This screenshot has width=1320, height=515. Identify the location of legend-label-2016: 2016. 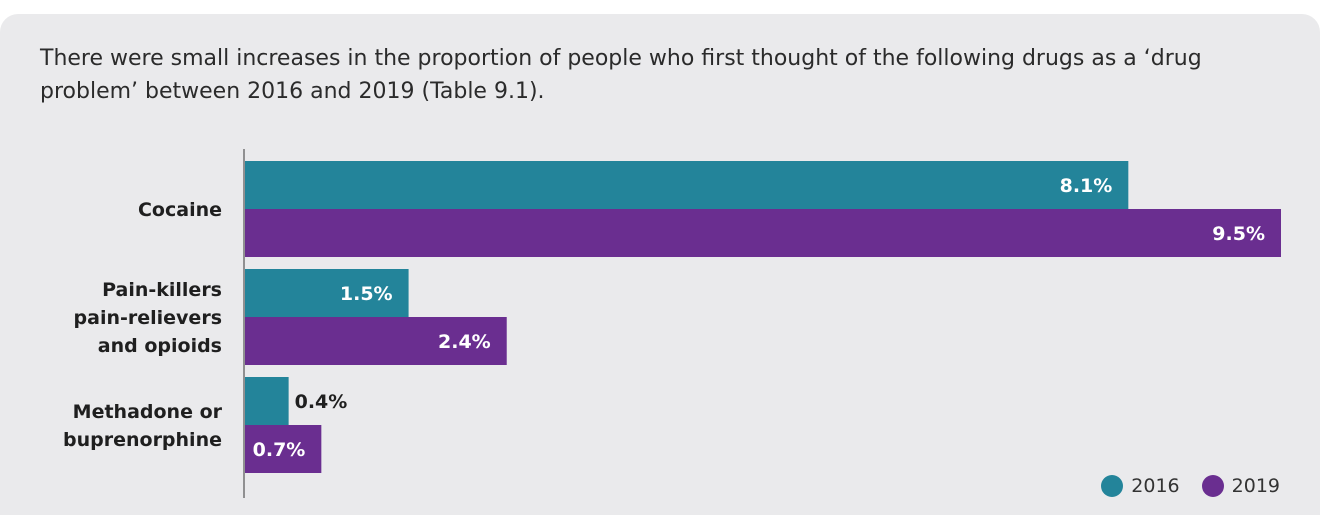
(1155, 486).